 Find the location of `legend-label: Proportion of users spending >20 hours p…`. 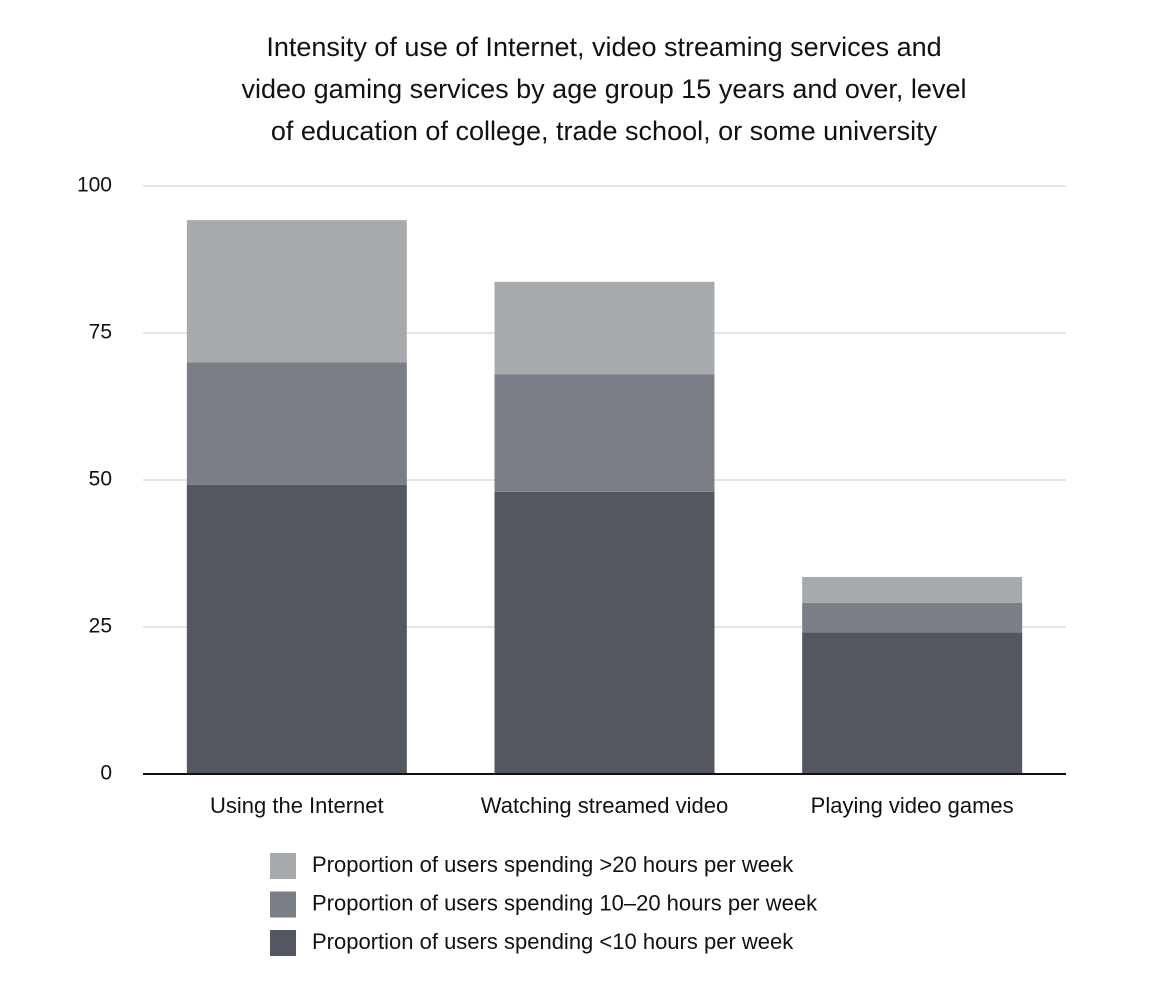

legend-label: Proportion of users spending >20 hours p… is located at coordinates (553, 864).